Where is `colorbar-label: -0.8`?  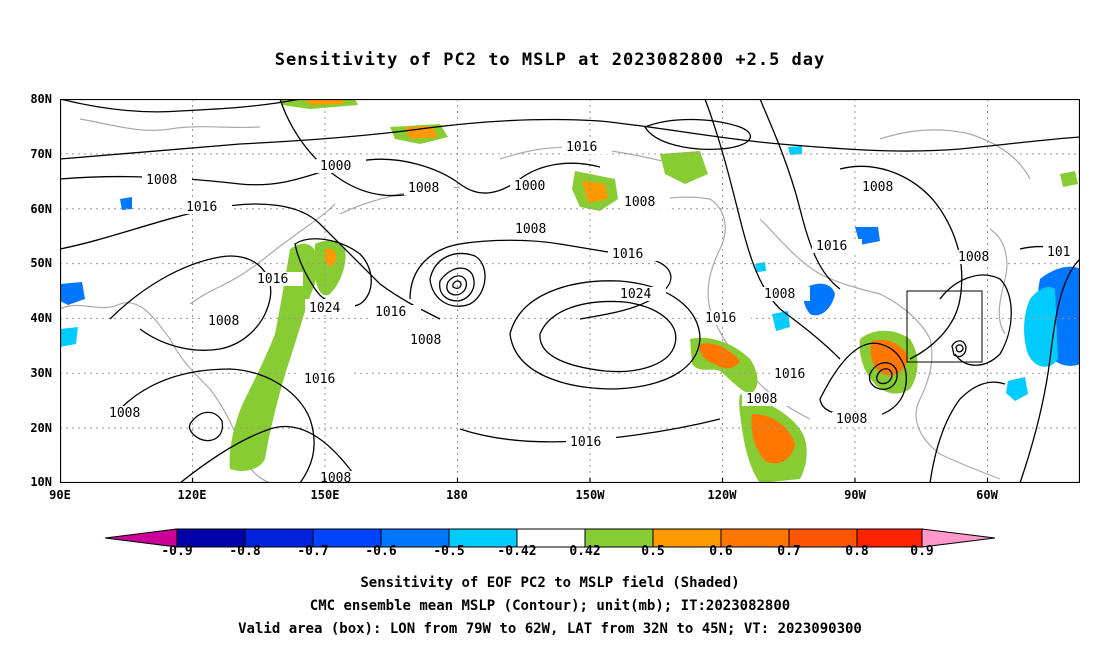
colorbar-label: -0.8 is located at coordinates (245, 551).